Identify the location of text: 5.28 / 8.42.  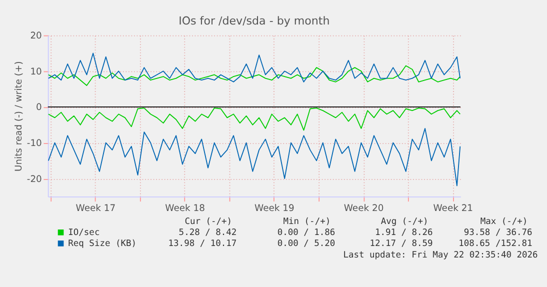
(207, 233).